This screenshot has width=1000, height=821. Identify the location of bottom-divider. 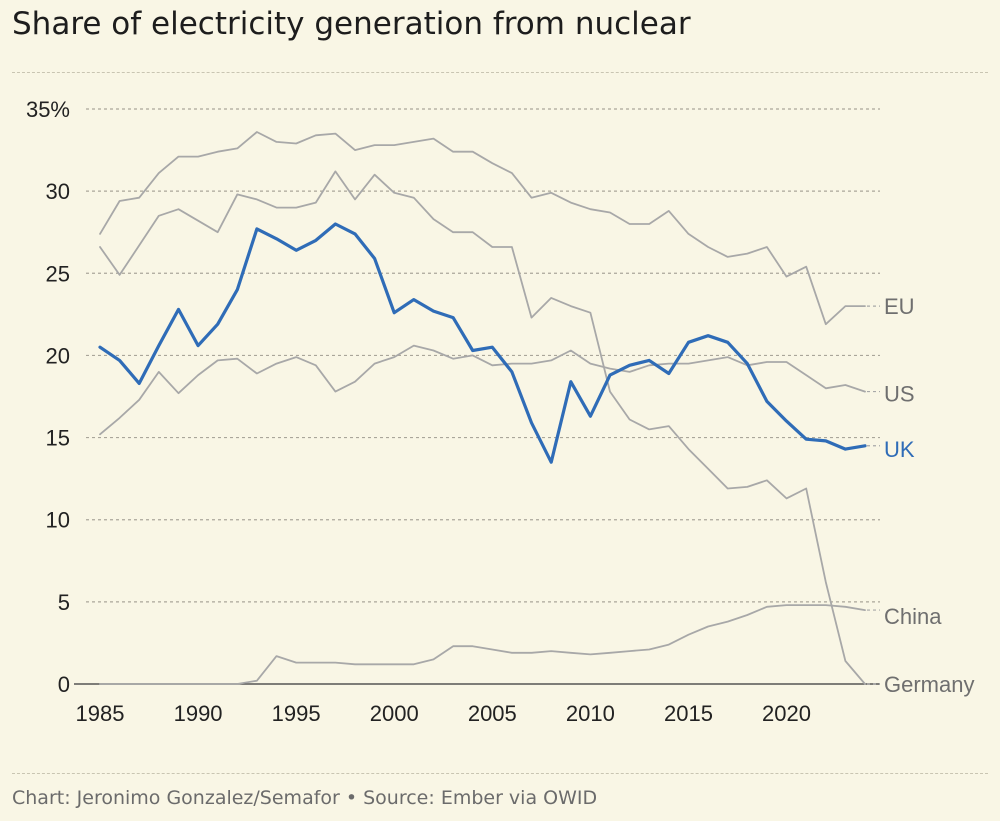
(500, 773).